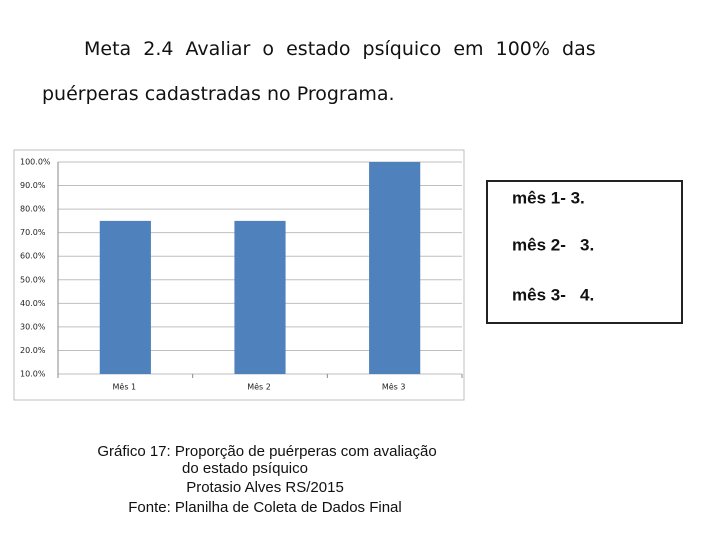  What do you see at coordinates (35, 162) in the screenshot?
I see `y-tick-label: 100.0%` at bounding box center [35, 162].